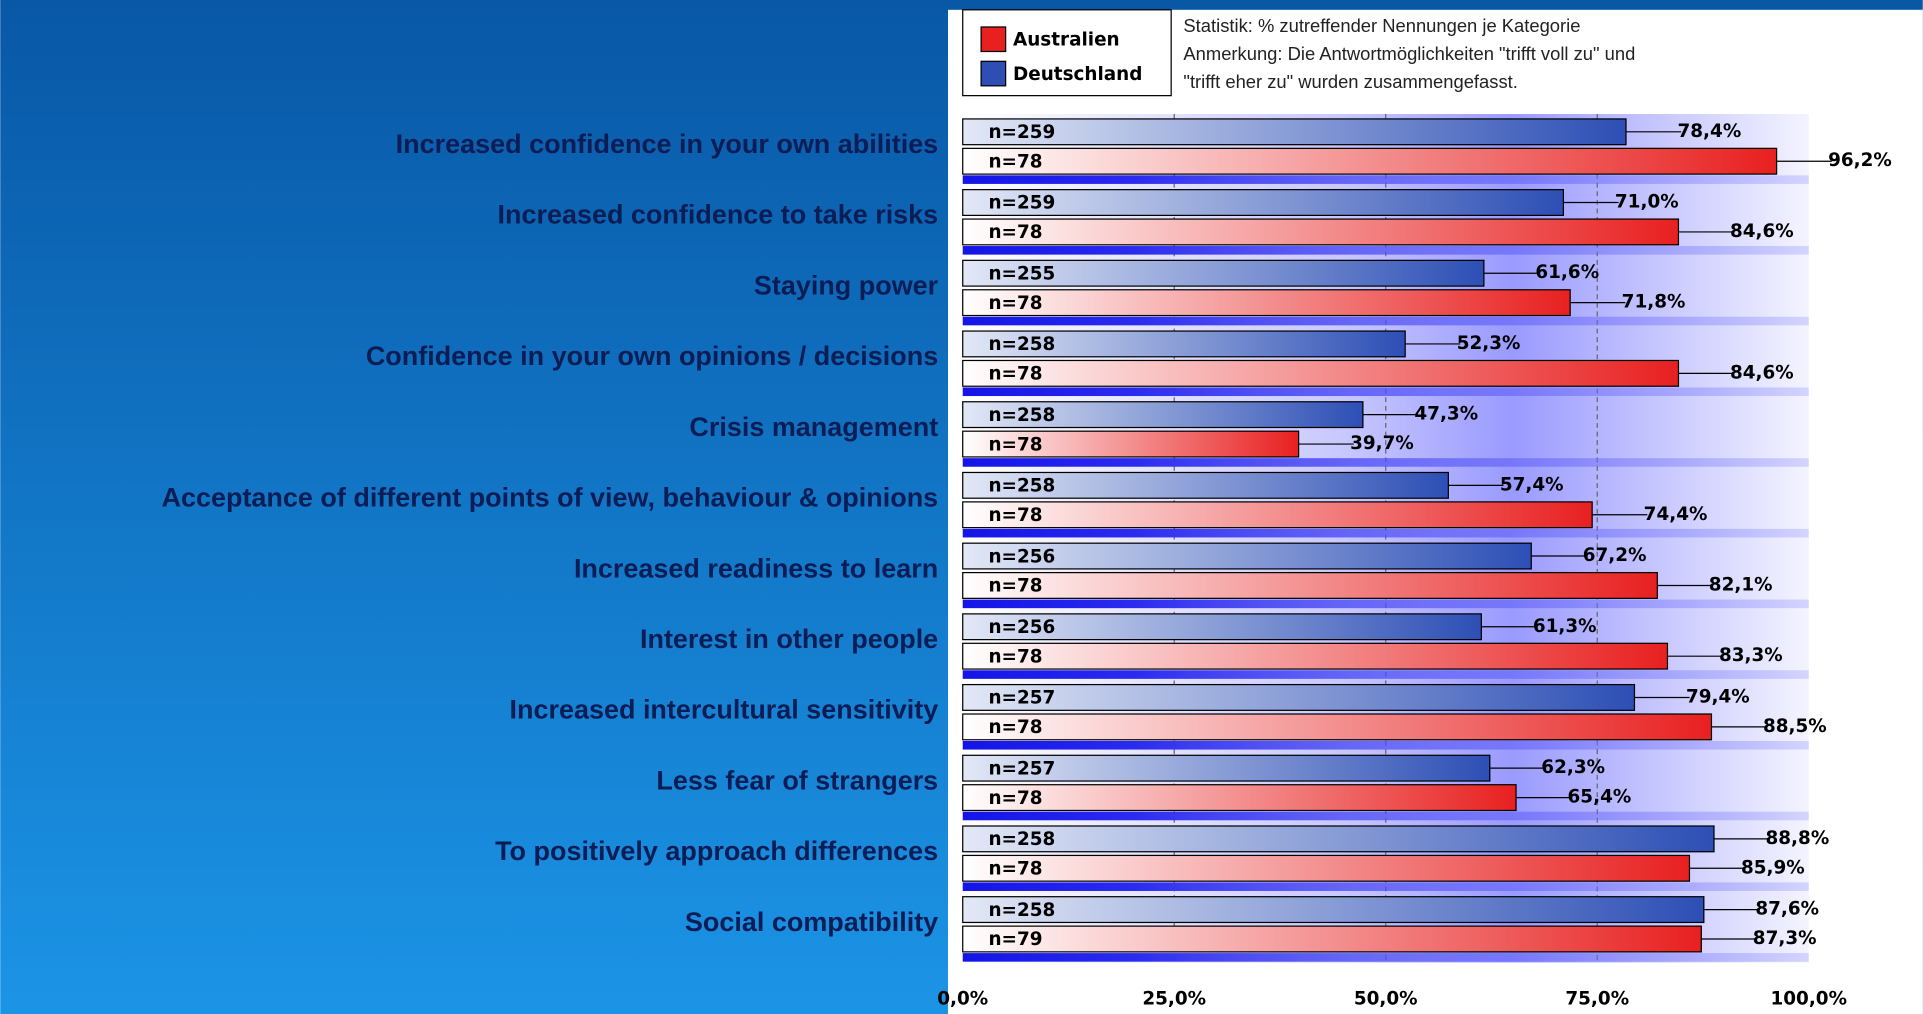 Image resolution: width=1923 pixels, height=1014 pixels. Describe the element at coordinates (1797, 838) in the screenshot. I see `value-label: 88,8%` at that location.